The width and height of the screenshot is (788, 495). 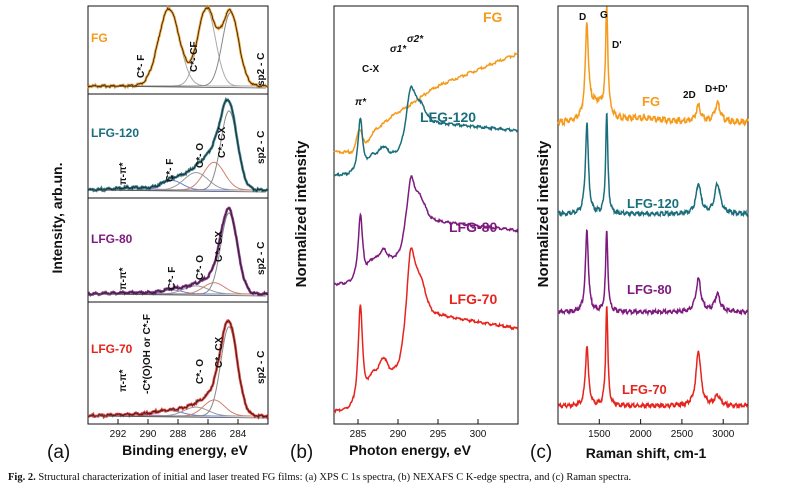 I want to click on panel-c-peak-ddprime: D+D', so click(x=716, y=89).